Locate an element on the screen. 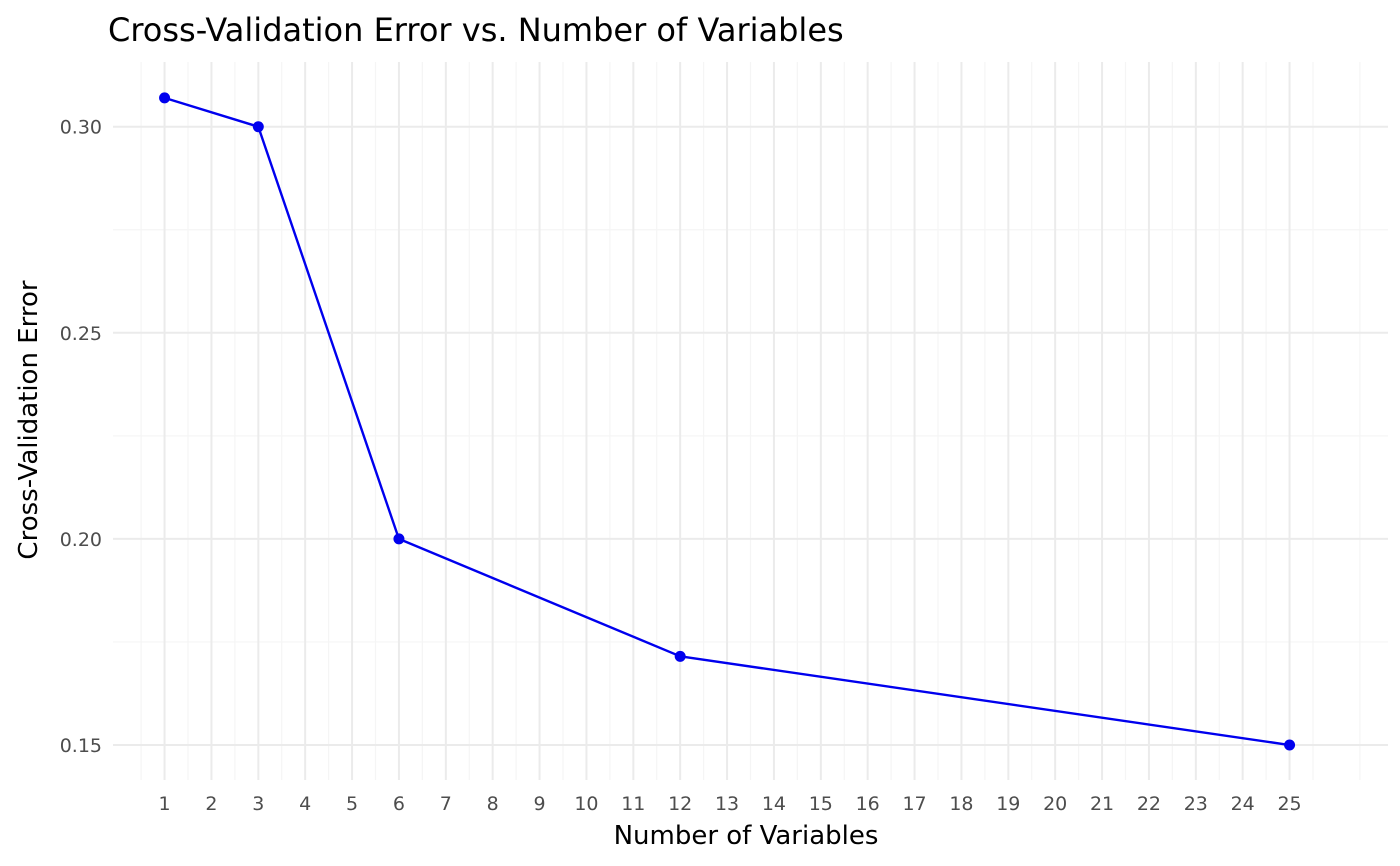  x-tick-label: 2 is located at coordinates (211, 804).